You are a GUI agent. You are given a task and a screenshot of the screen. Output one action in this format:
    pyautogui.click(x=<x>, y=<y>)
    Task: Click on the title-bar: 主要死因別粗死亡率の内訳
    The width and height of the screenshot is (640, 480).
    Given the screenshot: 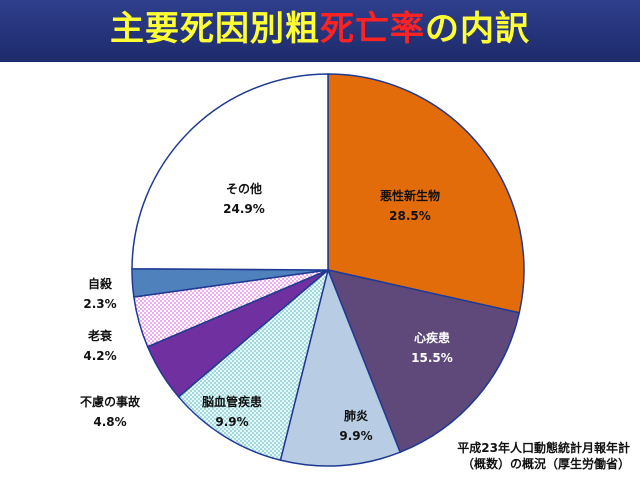 What is the action you would take?
    pyautogui.click(x=320, y=31)
    